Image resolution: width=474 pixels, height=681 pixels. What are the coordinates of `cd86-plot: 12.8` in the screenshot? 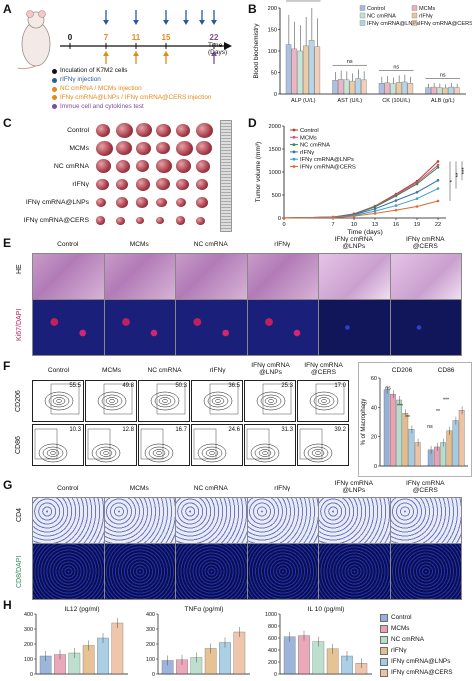 It's located at (111, 445).